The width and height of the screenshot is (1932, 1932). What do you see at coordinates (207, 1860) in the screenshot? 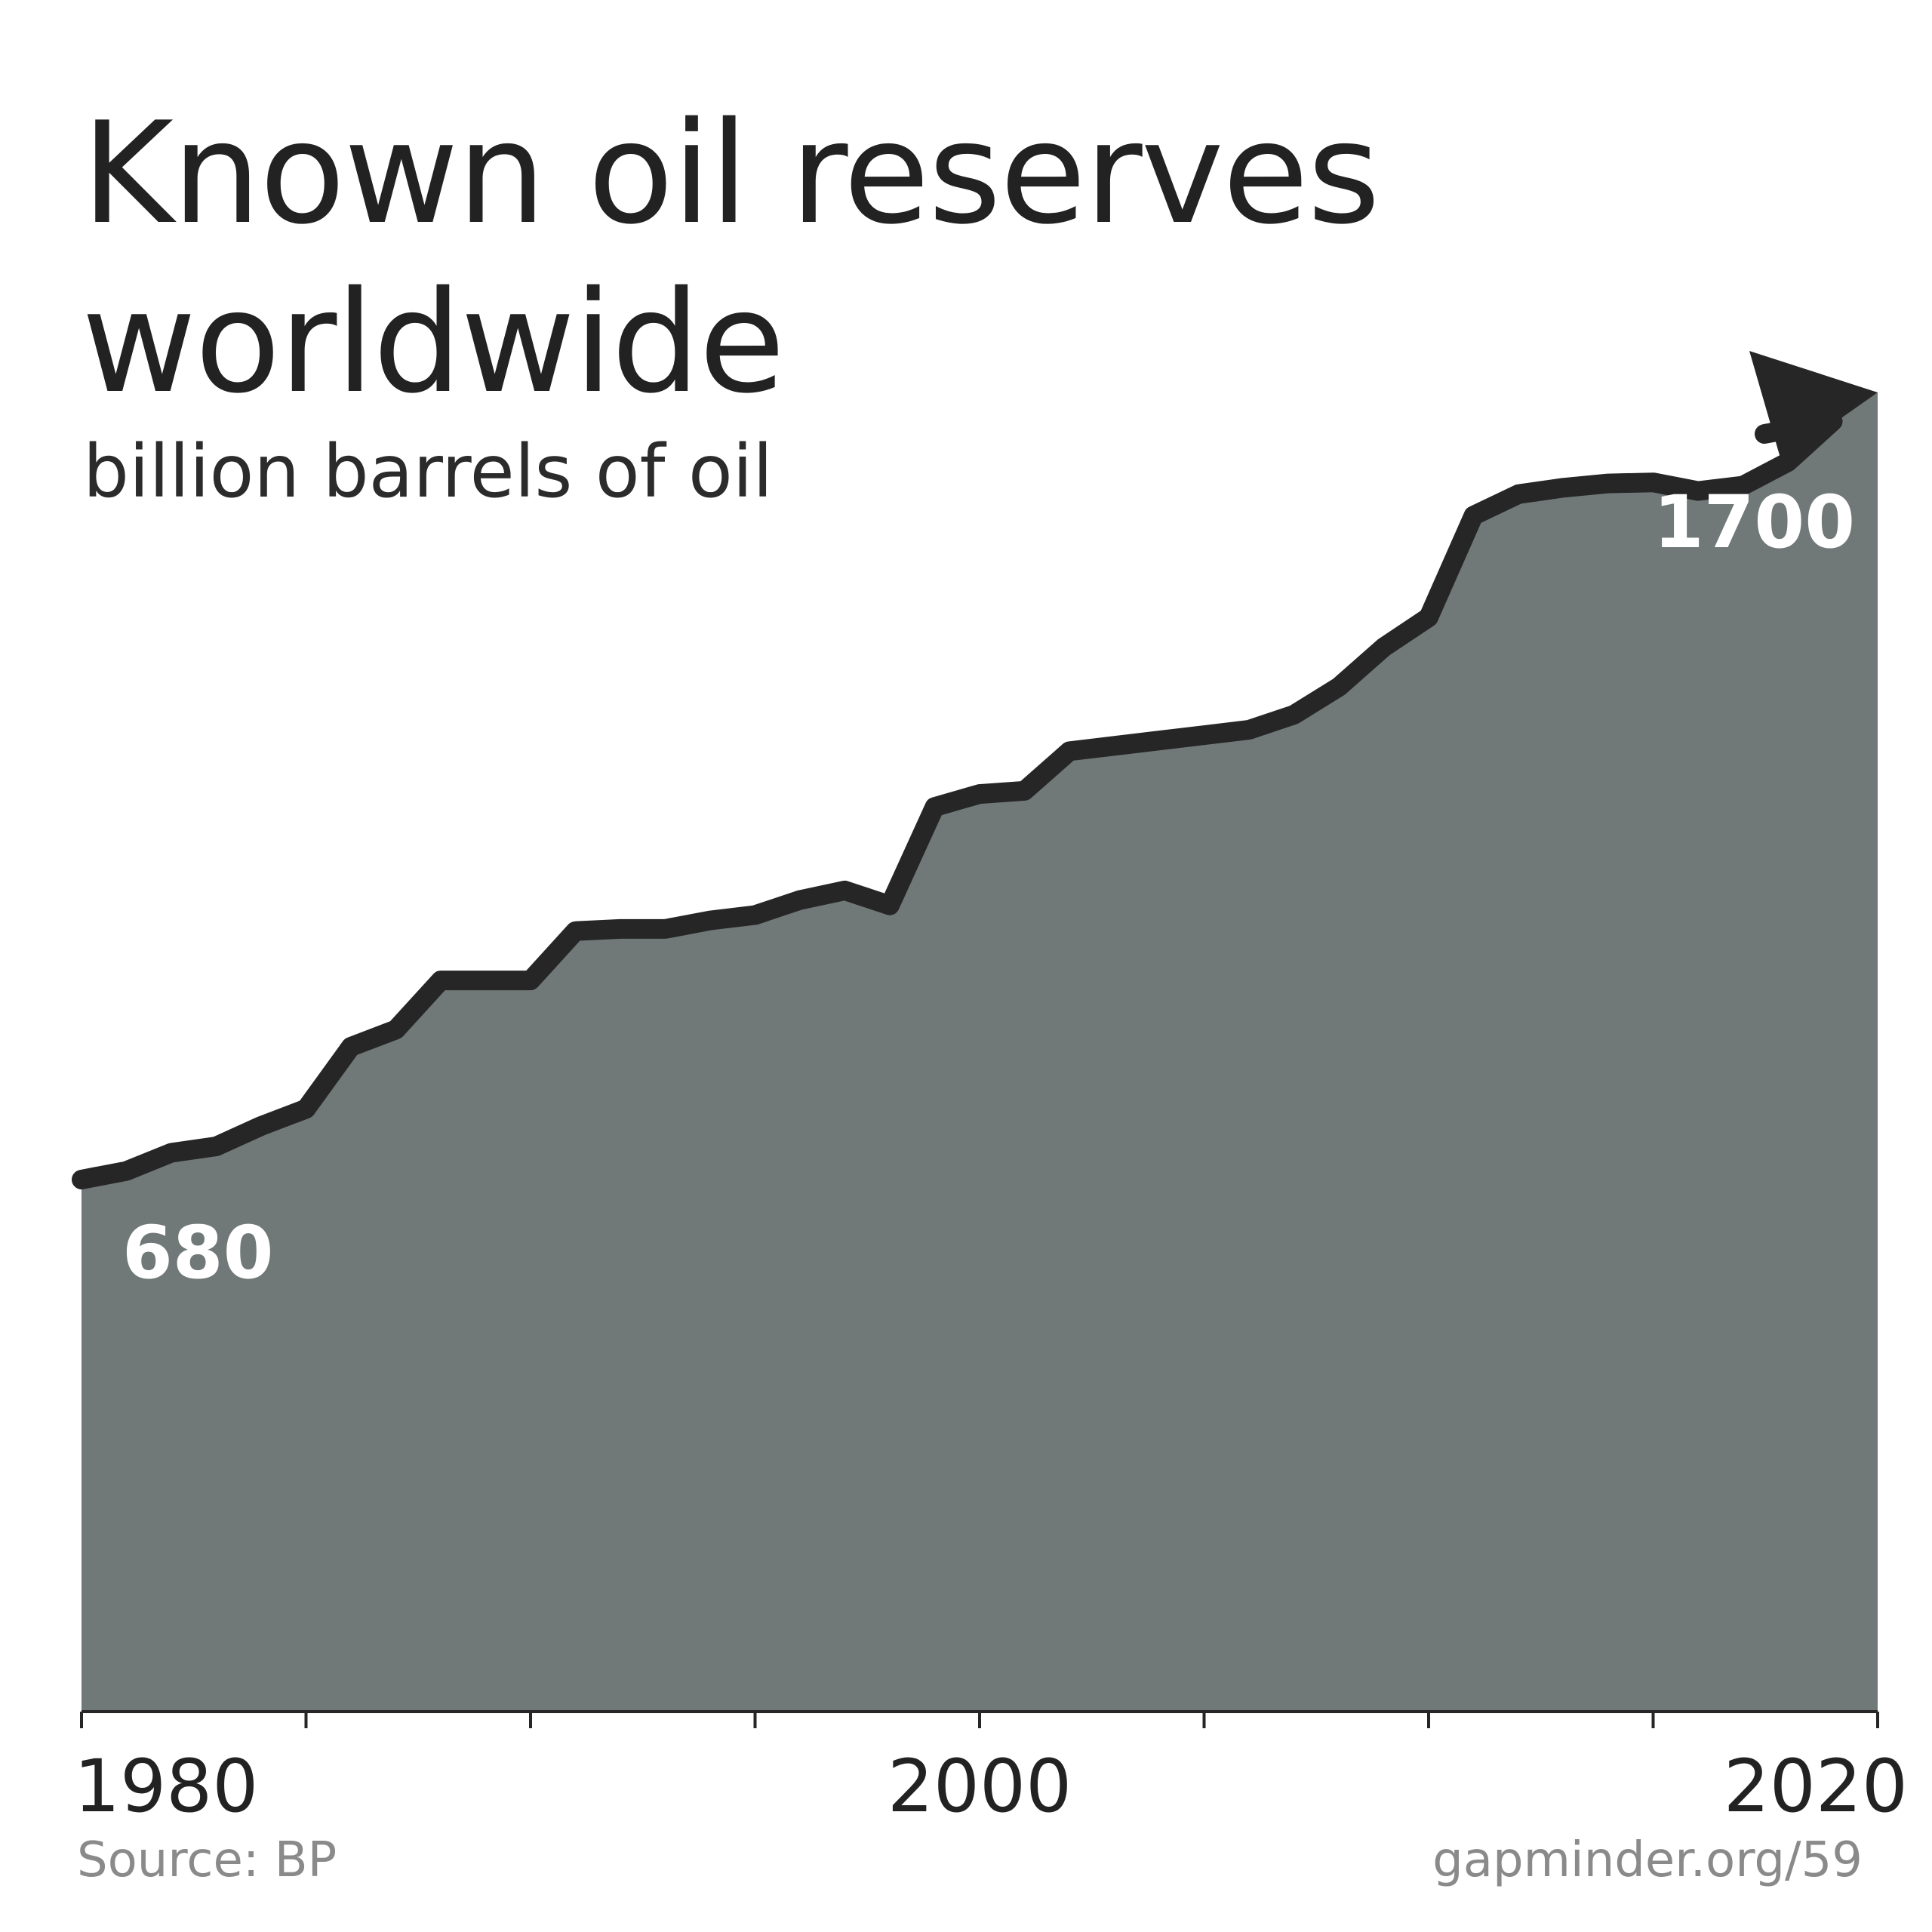
I see `source-label: Source: BP` at bounding box center [207, 1860].